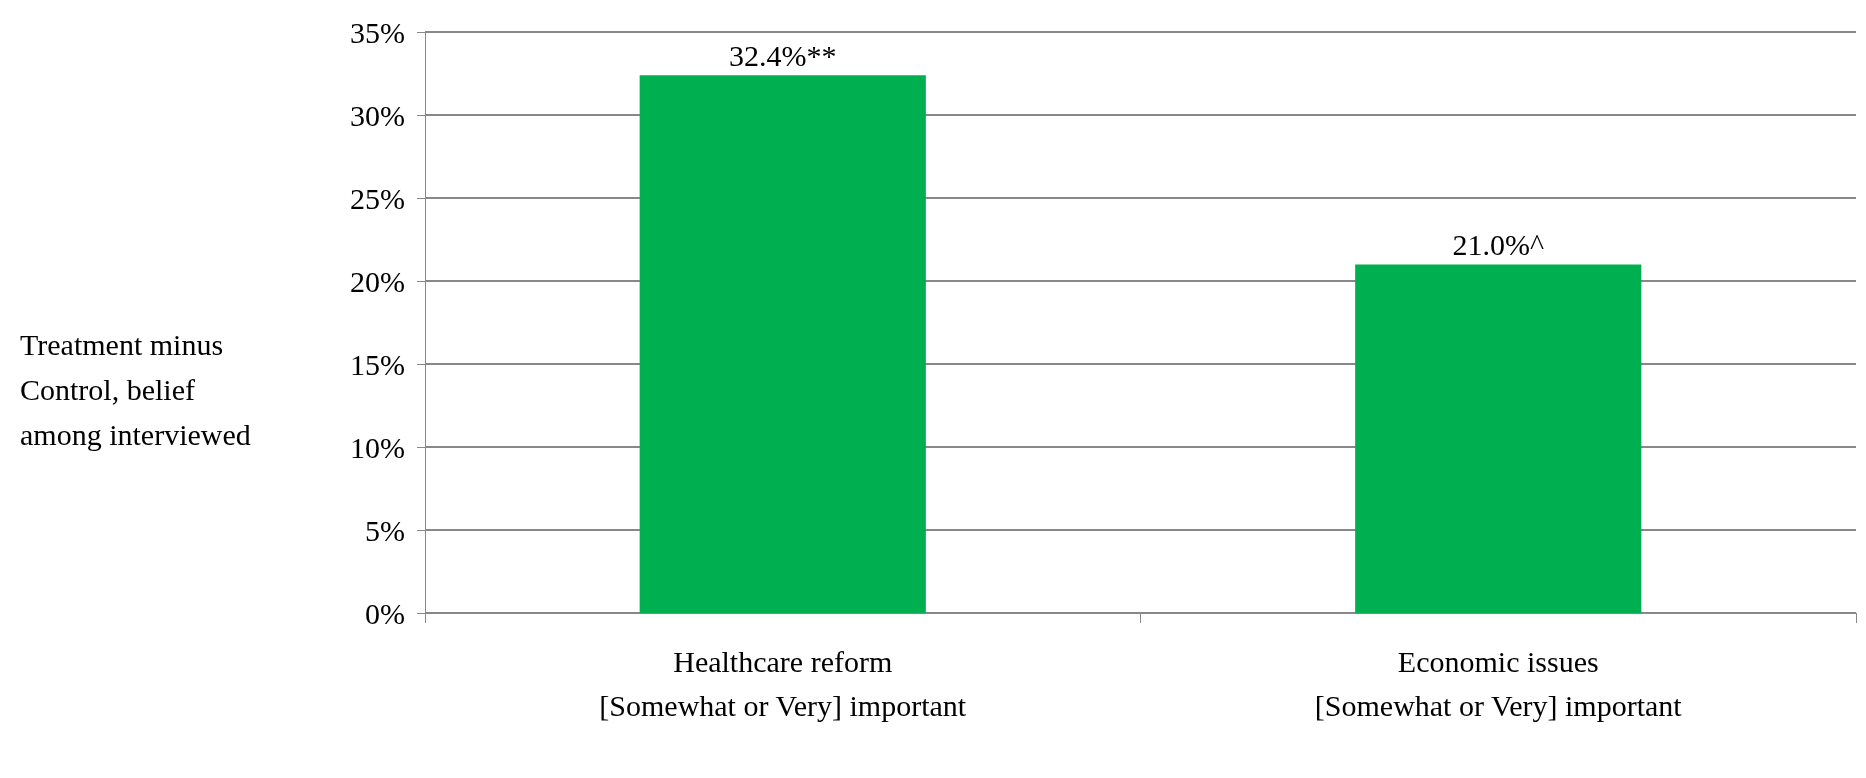 Image resolution: width=1866 pixels, height=778 pixels. I want to click on y-tick-label: 15%, so click(377, 364).